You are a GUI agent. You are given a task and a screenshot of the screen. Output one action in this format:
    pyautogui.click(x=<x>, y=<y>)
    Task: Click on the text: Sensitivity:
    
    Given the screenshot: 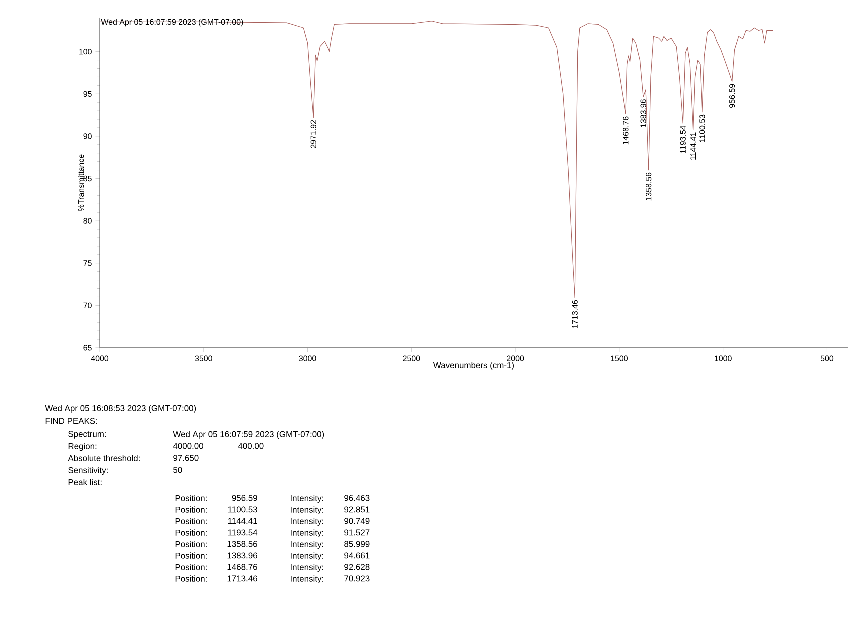 What is the action you would take?
    pyautogui.click(x=88, y=471)
    